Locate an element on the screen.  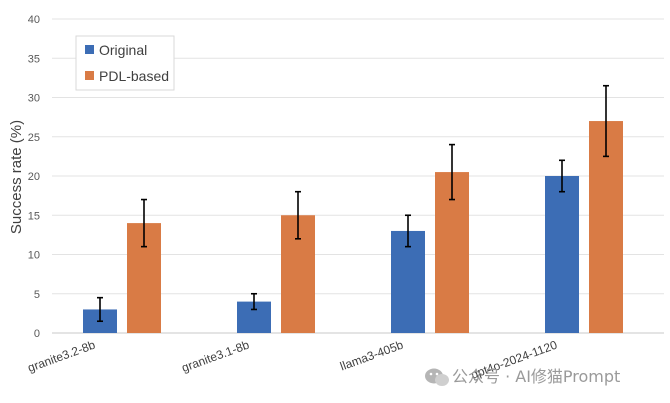
x-category-label: llama3-405b is located at coordinates (371, 356).